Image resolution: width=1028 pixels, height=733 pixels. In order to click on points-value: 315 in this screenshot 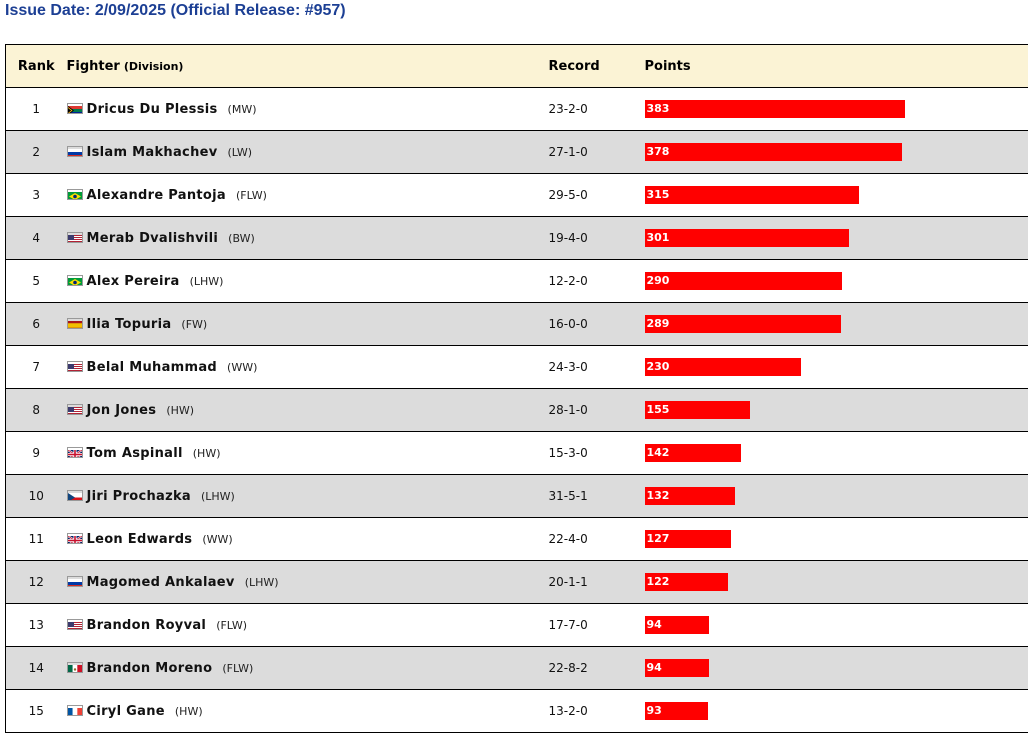, I will do `click(658, 194)`.